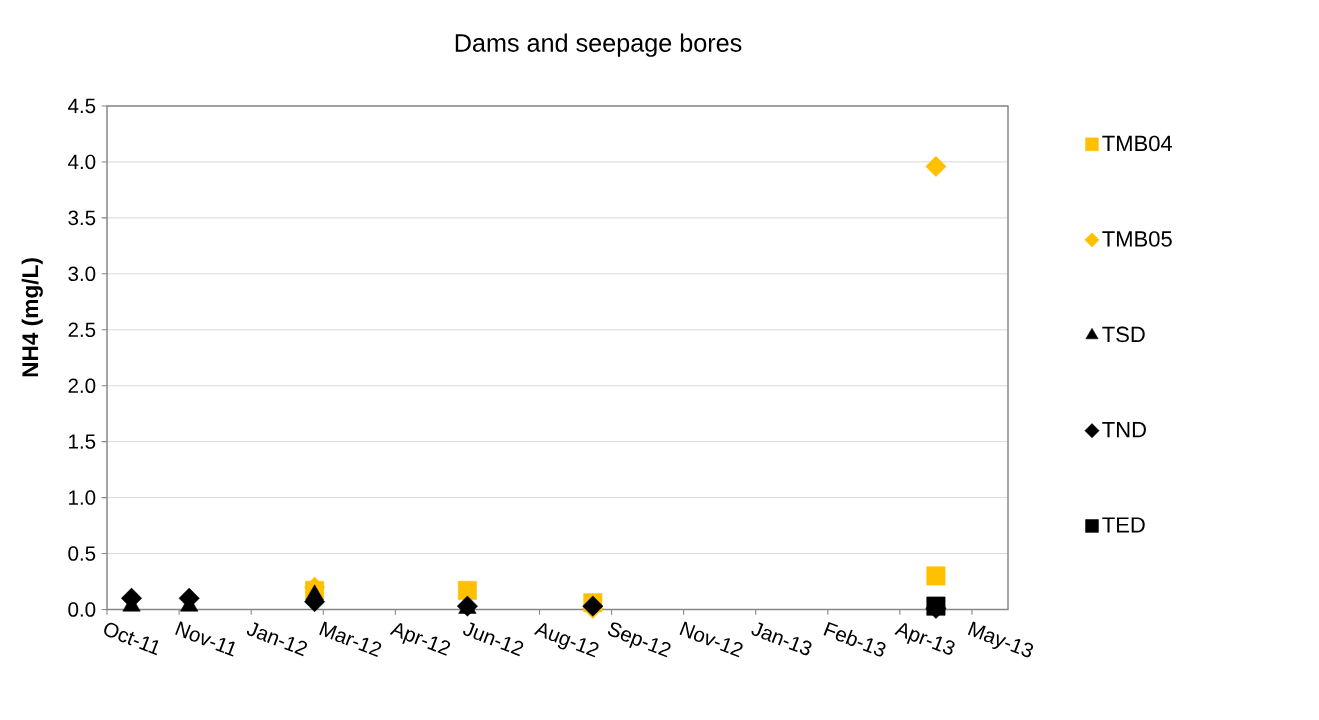 This screenshot has height=720, width=1319. I want to click on x-tick-label: Apr-12, so click(420, 639).